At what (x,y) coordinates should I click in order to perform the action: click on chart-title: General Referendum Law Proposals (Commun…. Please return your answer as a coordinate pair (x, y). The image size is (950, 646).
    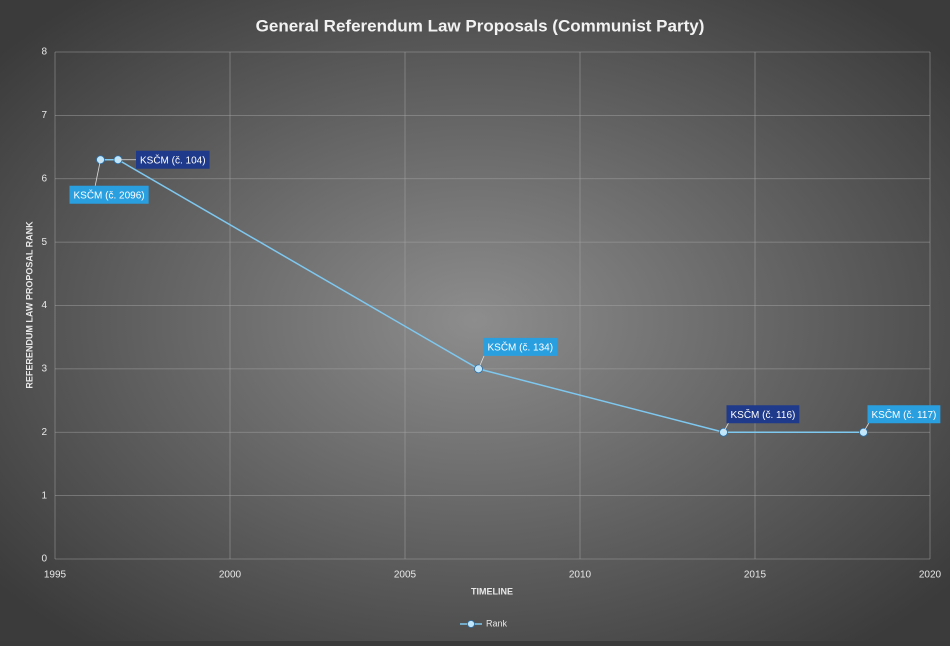
    Looking at the image, I should click on (480, 25).